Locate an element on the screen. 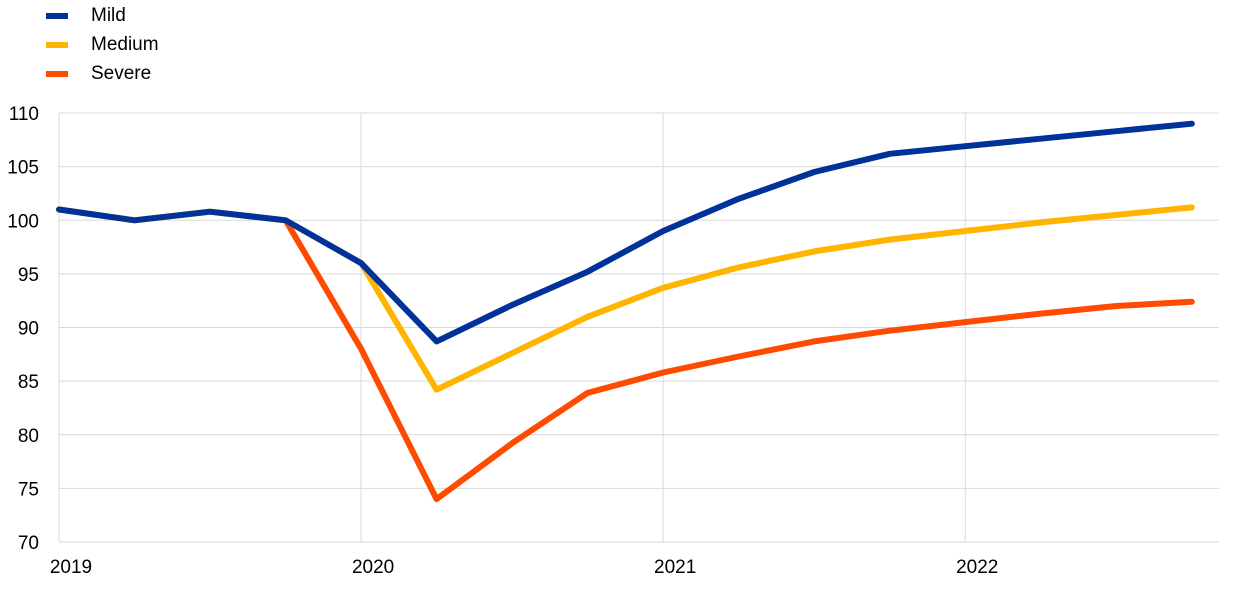  x-tick-label-2021: 2021 is located at coordinates (675, 567).